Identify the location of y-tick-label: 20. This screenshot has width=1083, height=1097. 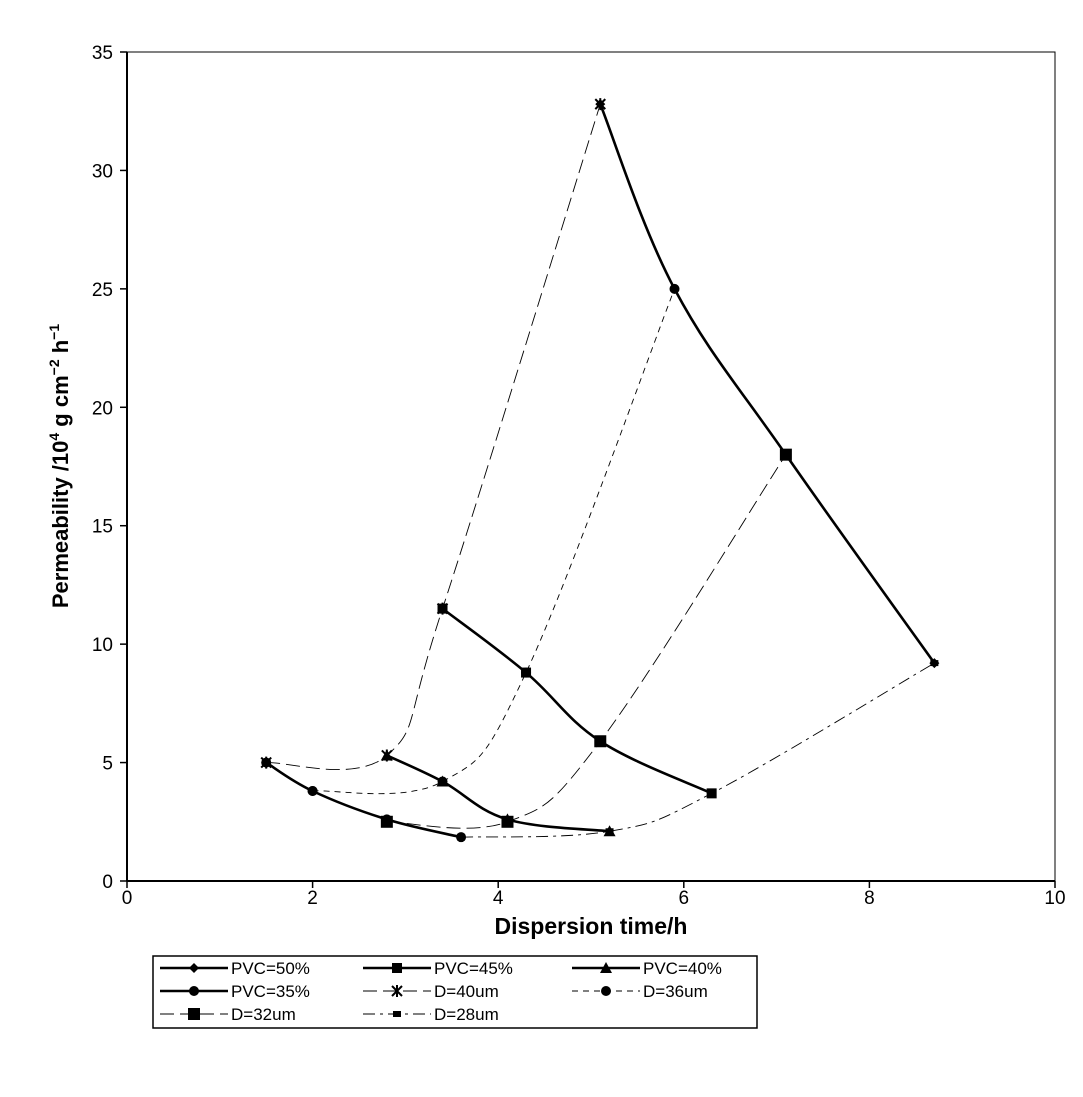
(102, 408).